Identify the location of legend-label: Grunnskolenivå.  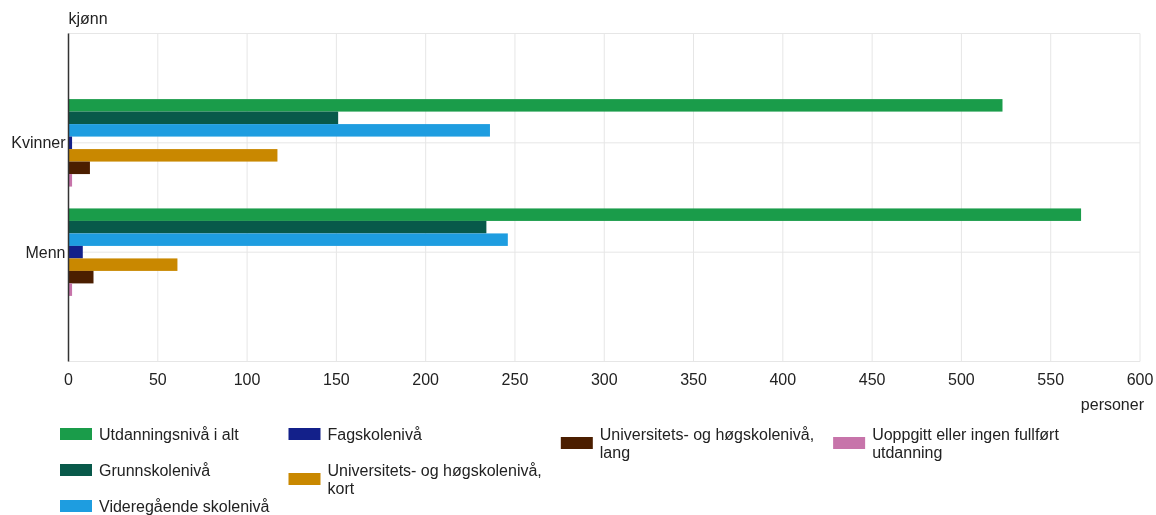
(155, 470).